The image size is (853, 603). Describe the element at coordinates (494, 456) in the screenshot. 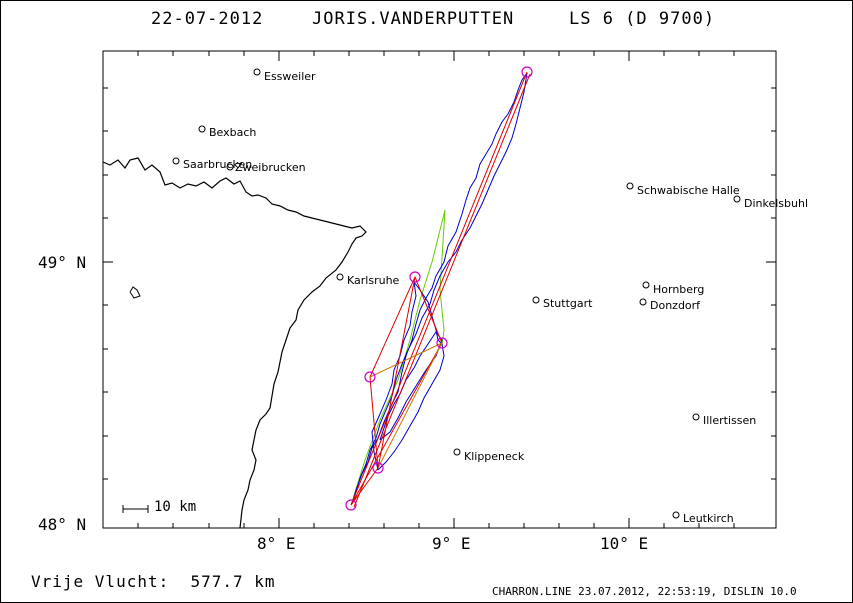

I see `town-label-klippeneck: Klippeneck` at that location.